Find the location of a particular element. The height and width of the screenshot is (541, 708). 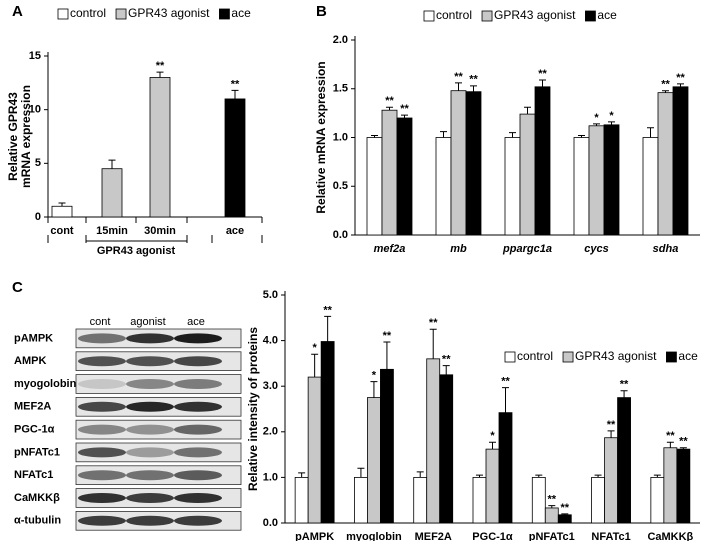

legend-label: ace is located at coordinates (241, 13).